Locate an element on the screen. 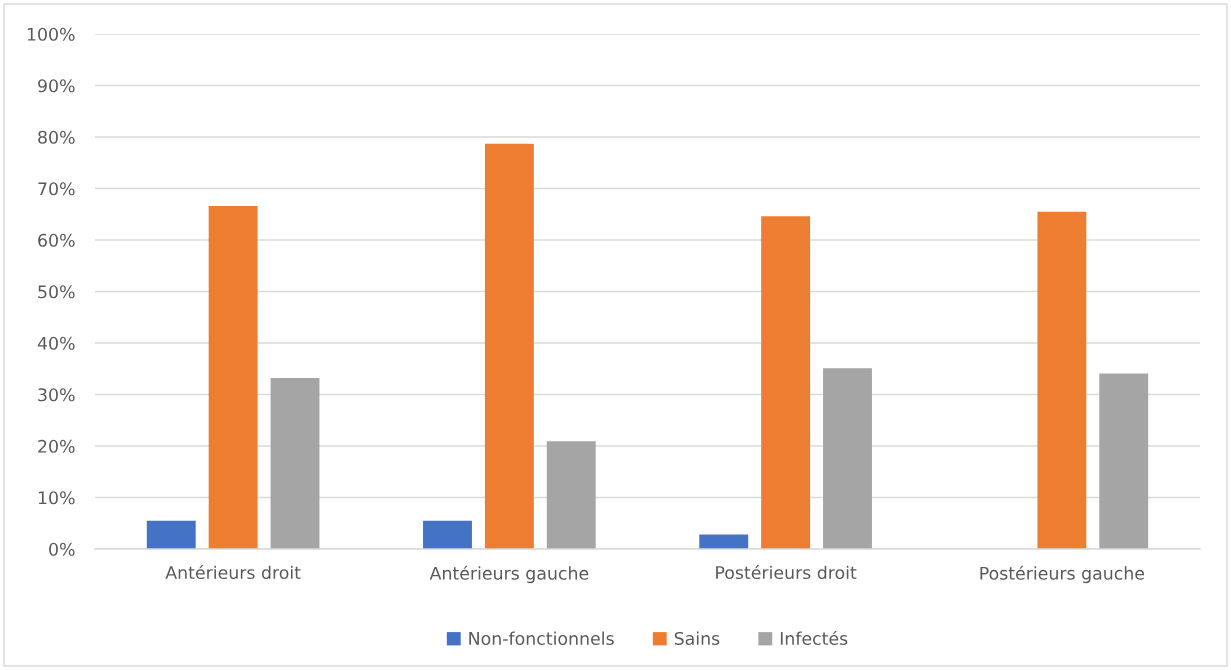 The image size is (1231, 670). x-tick-label: Antérieurs gauche is located at coordinates (509, 574).